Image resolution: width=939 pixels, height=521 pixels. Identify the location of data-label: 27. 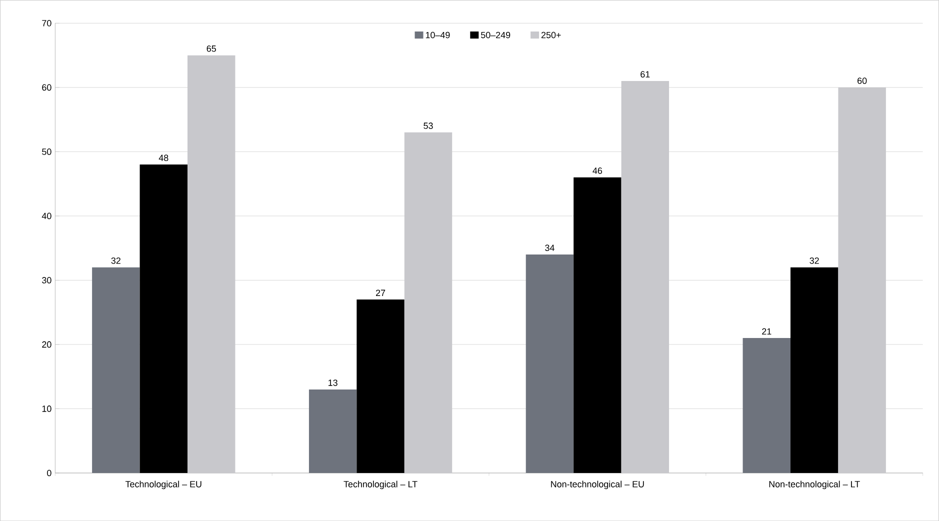
(381, 293).